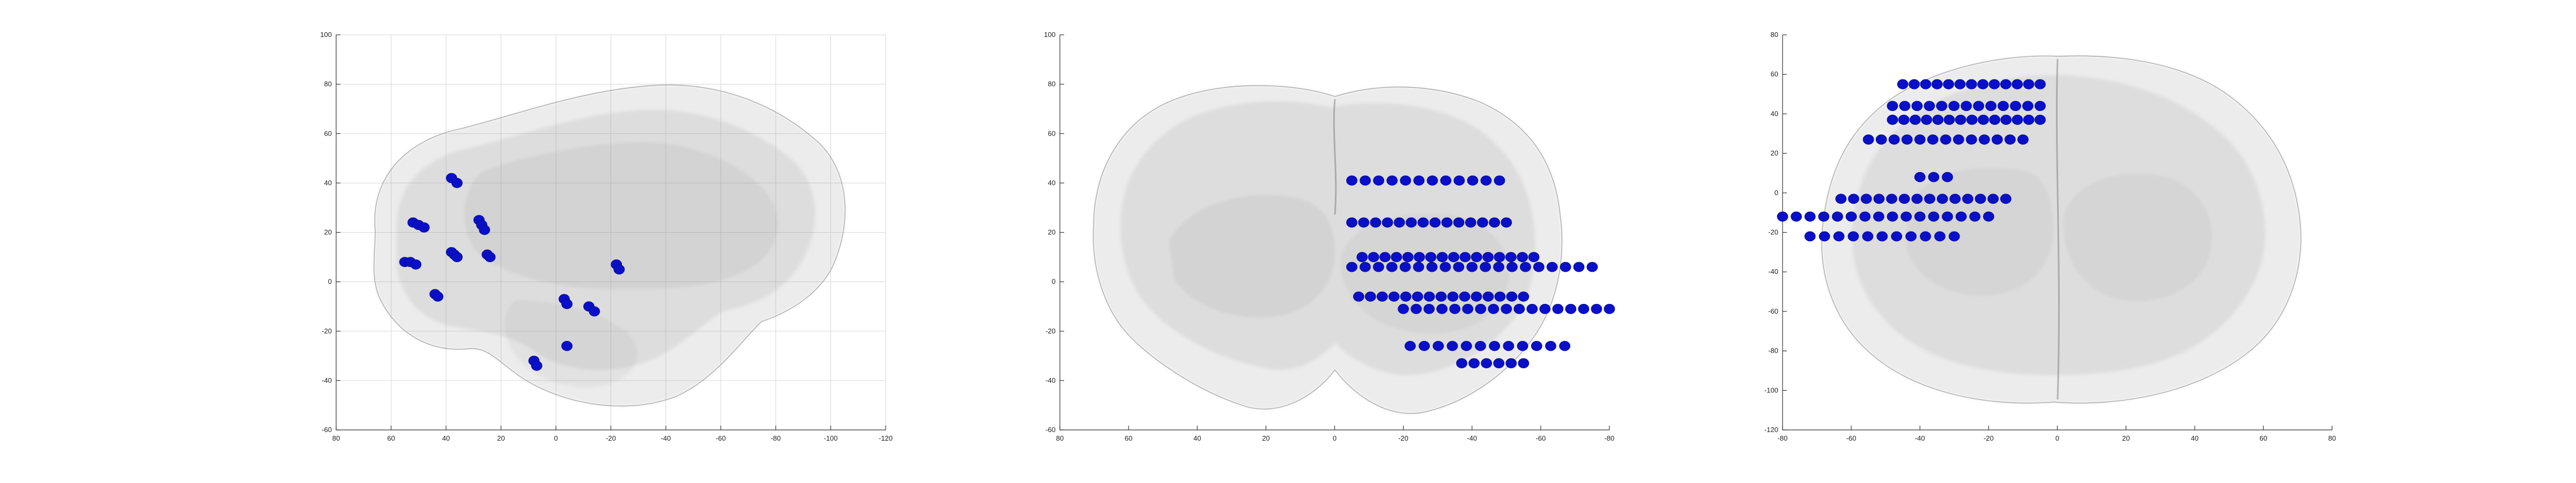 The height and width of the screenshot is (483, 2576). Describe the element at coordinates (1773, 232) in the screenshot. I see `axial-y-tick-label: -20` at that location.